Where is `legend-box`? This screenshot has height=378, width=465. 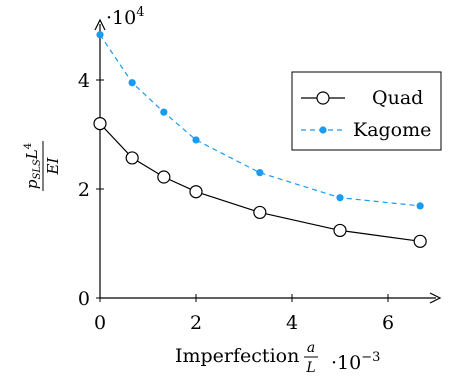 legend-box is located at coordinates (366, 111).